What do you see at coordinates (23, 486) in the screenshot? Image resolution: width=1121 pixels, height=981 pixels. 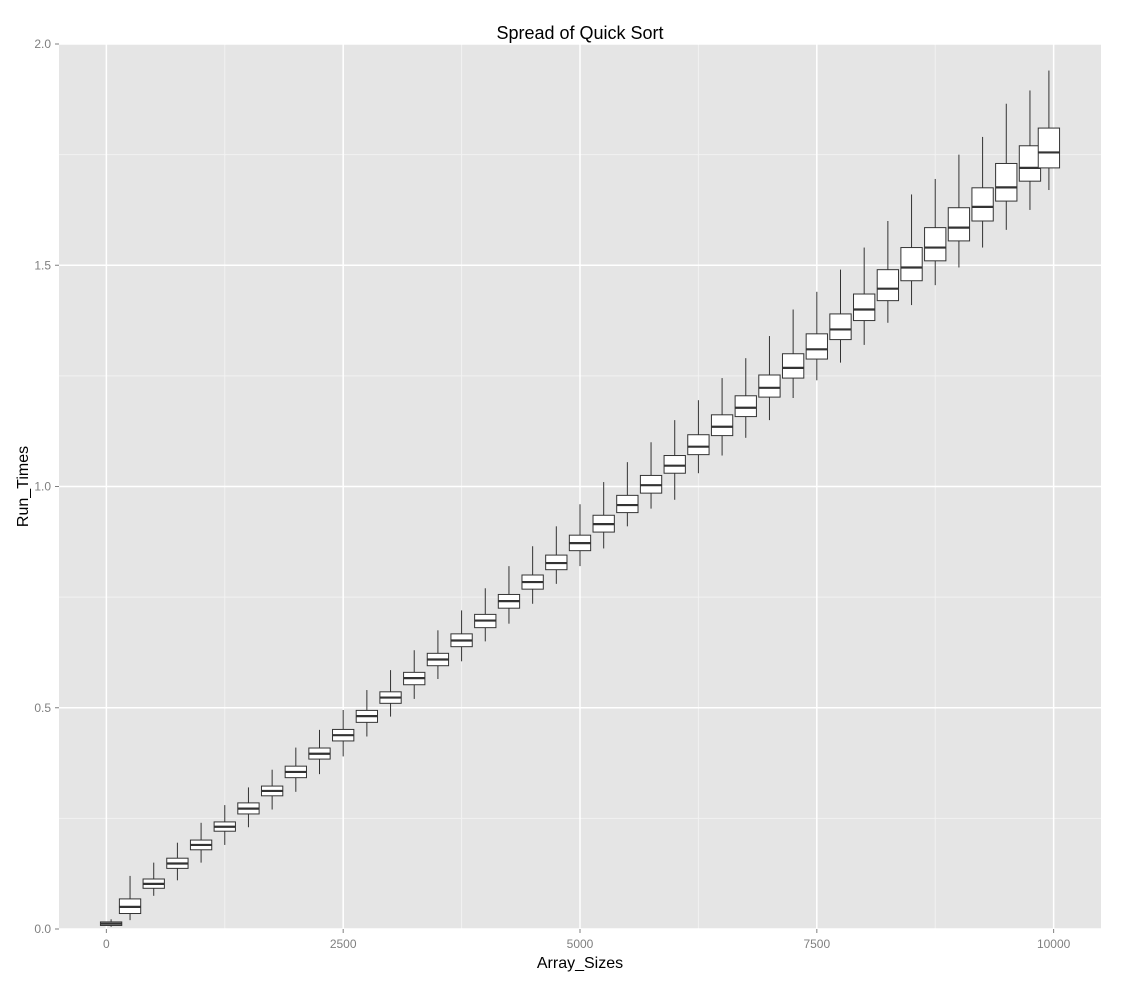 I see `y-axis-label: Run_Times` at bounding box center [23, 486].